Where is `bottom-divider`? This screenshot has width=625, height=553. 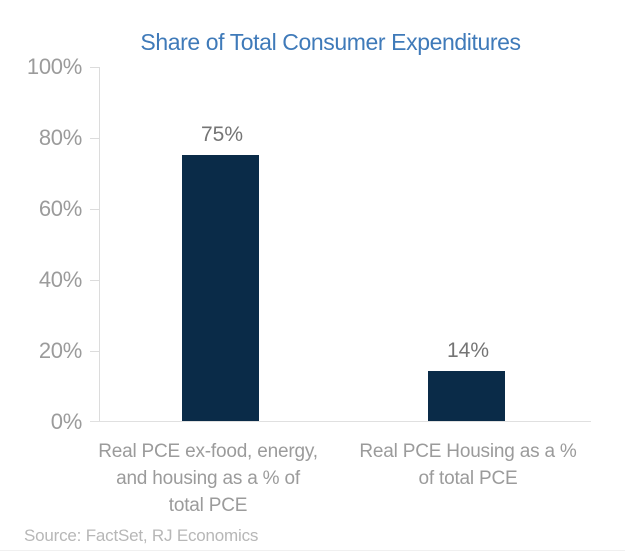
bottom-divider is located at coordinates (312, 550).